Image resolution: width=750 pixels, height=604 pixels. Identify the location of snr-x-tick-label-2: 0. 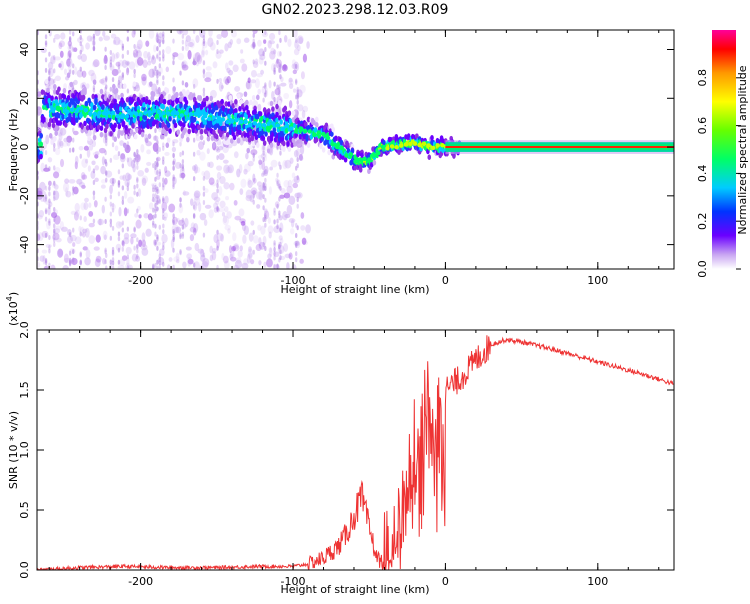
(445, 581).